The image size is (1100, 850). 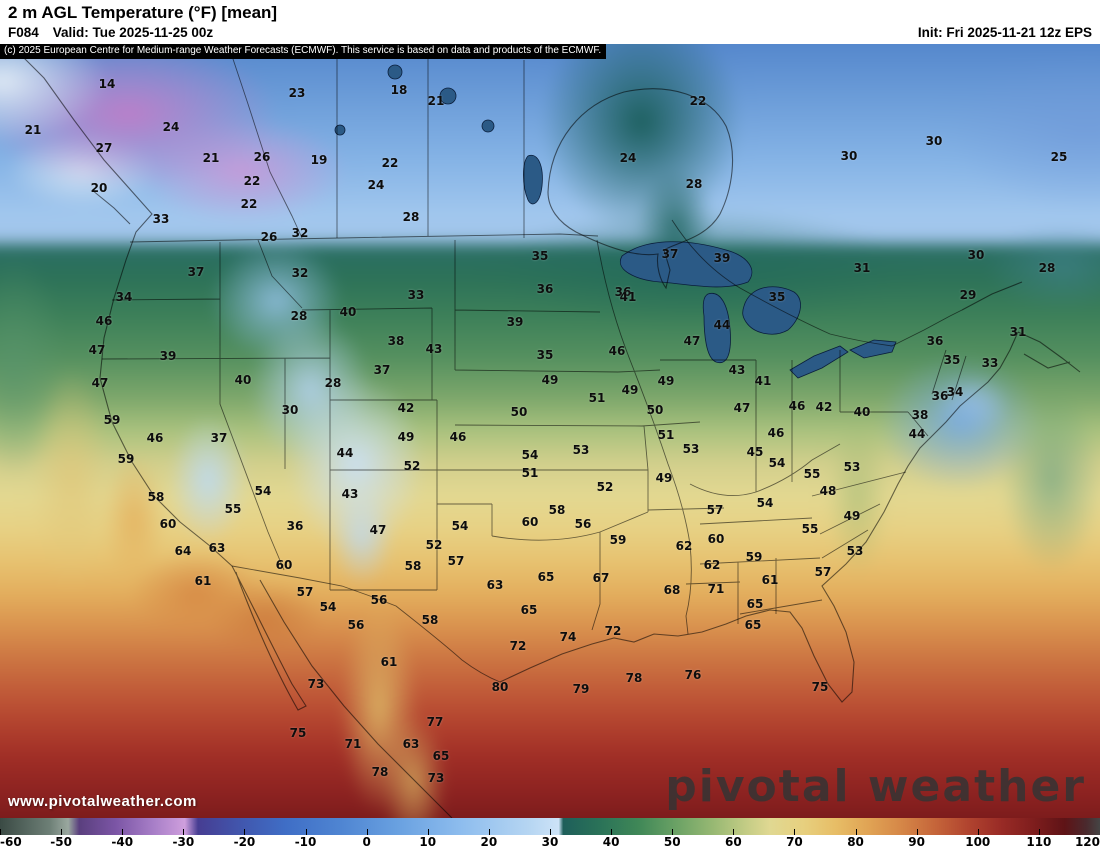 What do you see at coordinates (581, 450) in the screenshot?
I see `temp-value-label: 53` at bounding box center [581, 450].